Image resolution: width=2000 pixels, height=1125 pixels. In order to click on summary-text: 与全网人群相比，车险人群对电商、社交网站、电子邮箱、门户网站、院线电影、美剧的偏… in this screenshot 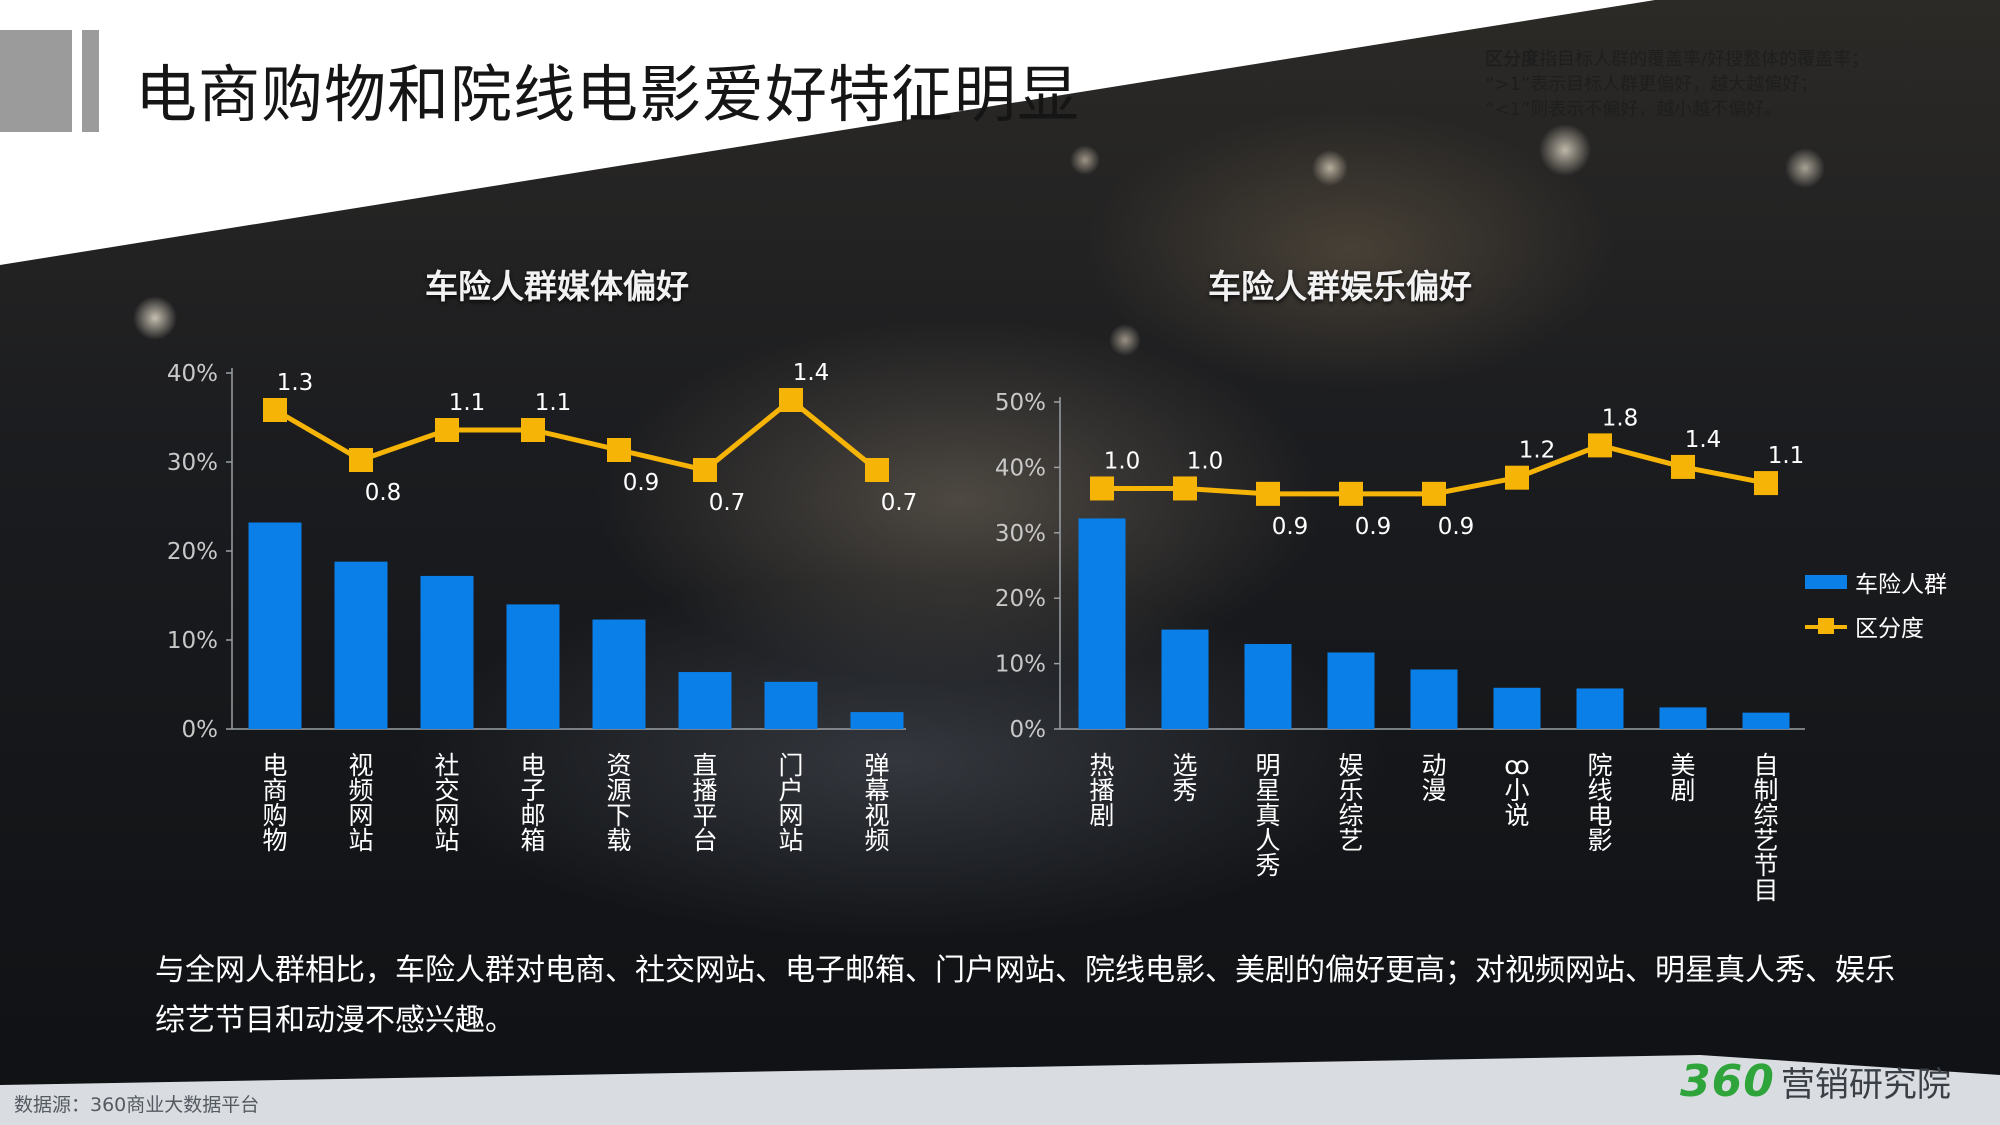, I will do `click(1025, 995)`.